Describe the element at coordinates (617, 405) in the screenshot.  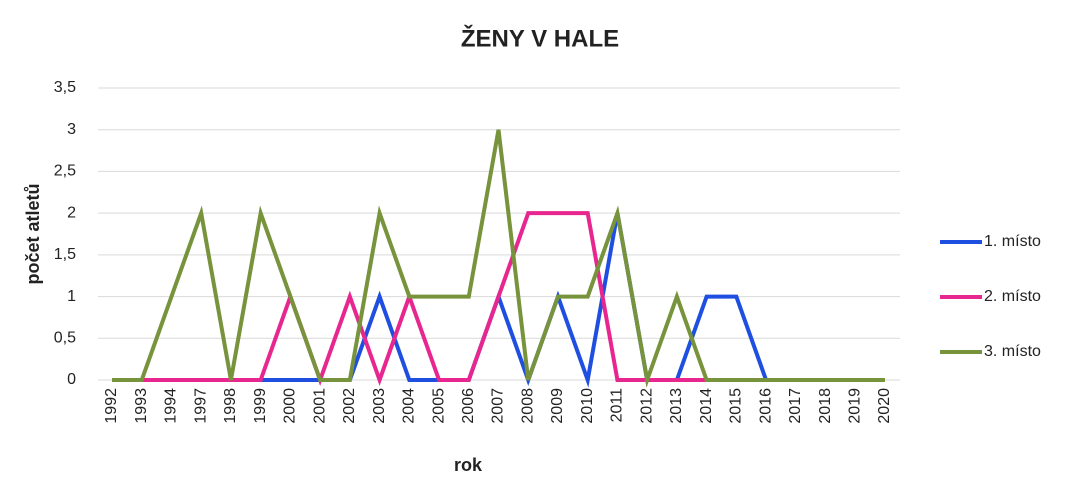
I see `x-tick-label: 2011` at that location.